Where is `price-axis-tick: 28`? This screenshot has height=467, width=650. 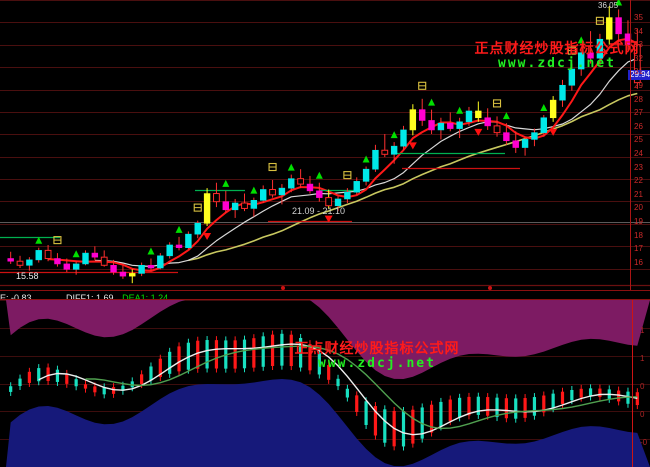 price-axis-tick: 28 is located at coordinates (638, 99).